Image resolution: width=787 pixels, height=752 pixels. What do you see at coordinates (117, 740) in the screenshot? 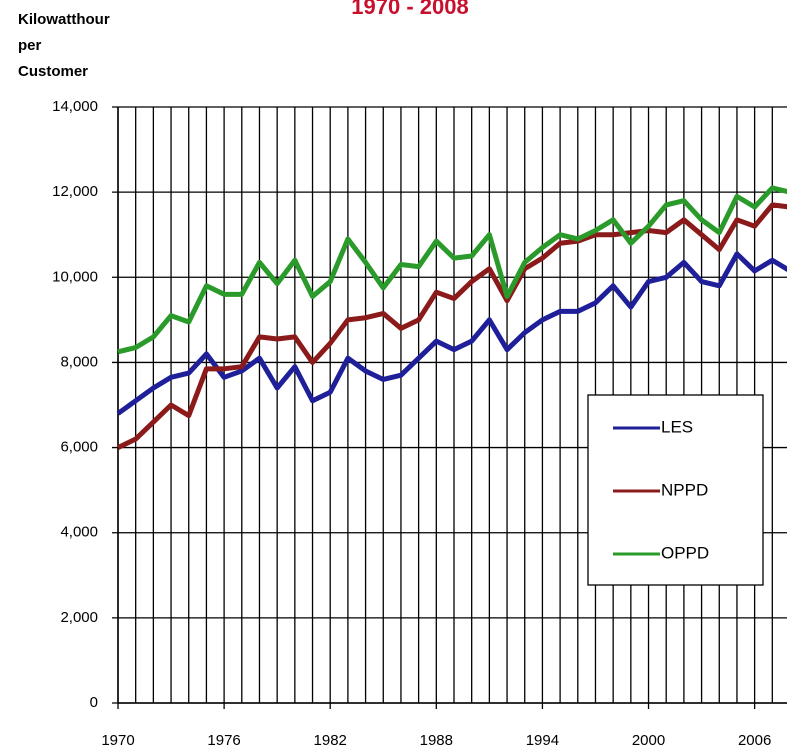
I see `x-tick-label: 1970` at bounding box center [117, 740].